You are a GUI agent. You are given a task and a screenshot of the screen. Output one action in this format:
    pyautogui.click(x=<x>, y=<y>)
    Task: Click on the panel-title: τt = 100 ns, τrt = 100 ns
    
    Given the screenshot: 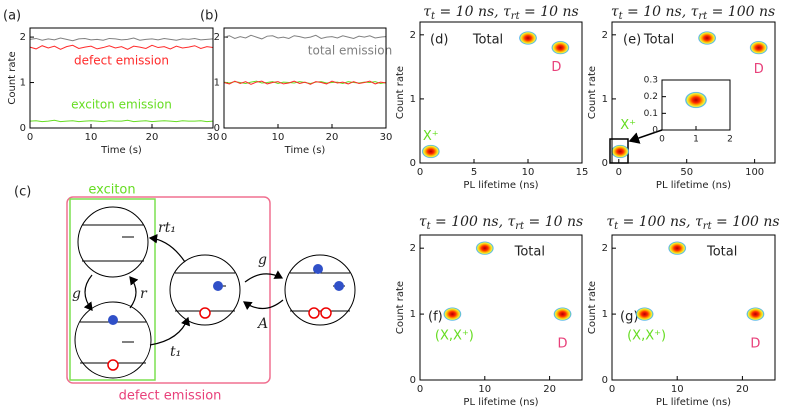 What is the action you would take?
    pyautogui.click(x=692, y=223)
    